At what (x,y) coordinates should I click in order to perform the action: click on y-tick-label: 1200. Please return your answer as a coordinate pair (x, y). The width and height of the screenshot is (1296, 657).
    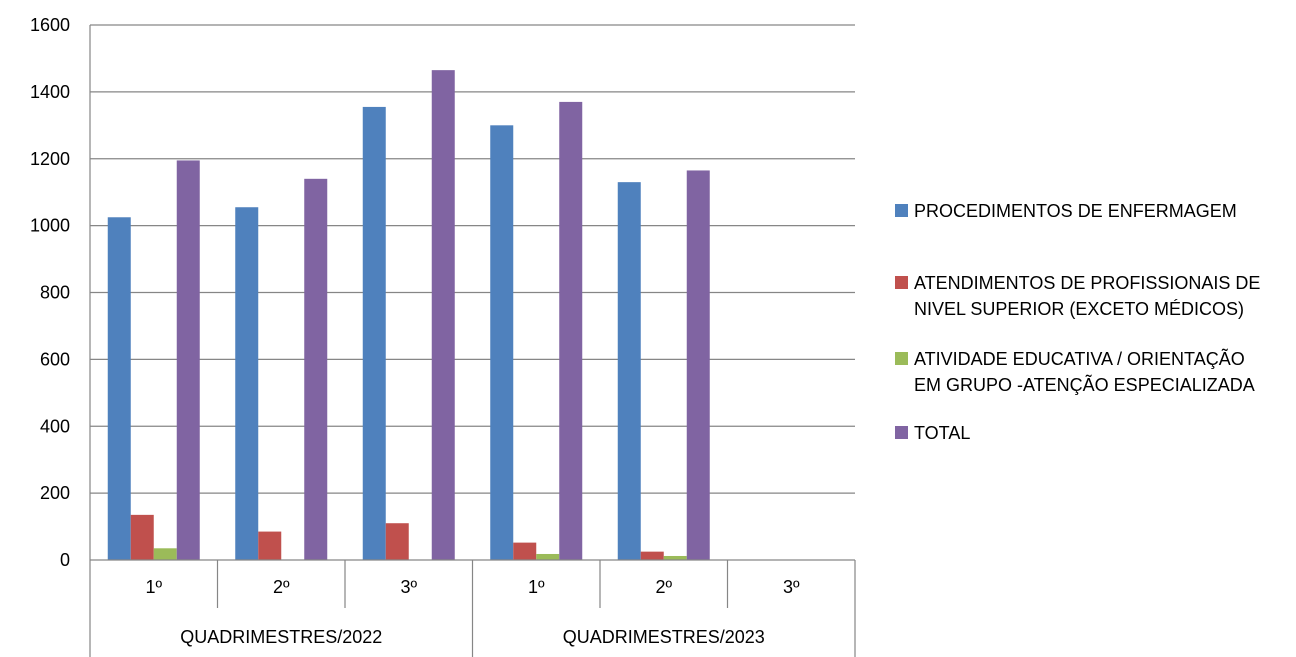
    Looking at the image, I should click on (50, 159).